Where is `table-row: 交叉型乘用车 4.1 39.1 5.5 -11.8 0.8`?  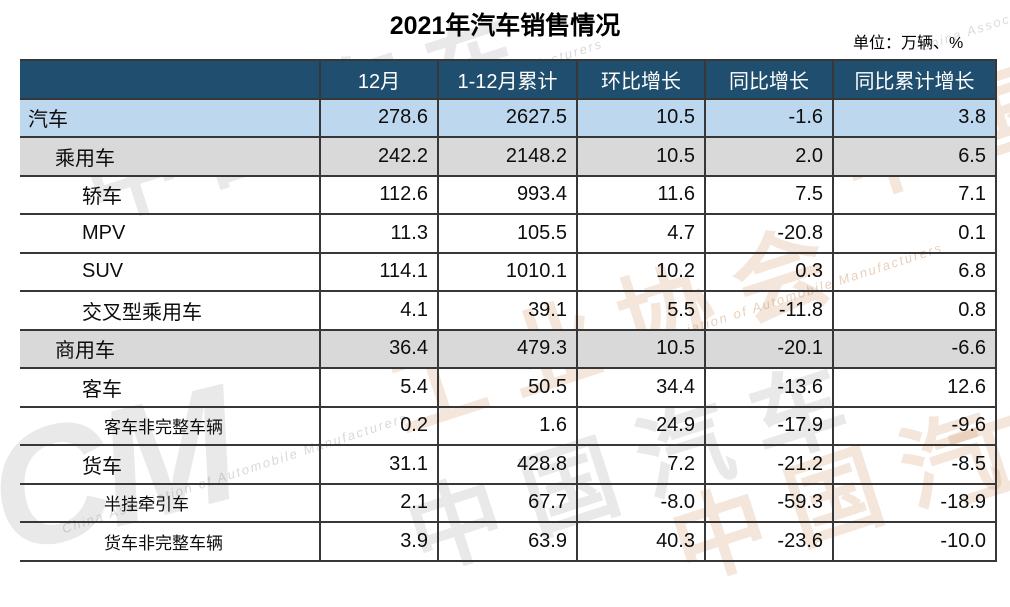
table-row: 交叉型乘用车 4.1 39.1 5.5 -11.8 0.8 is located at coordinates (508, 310).